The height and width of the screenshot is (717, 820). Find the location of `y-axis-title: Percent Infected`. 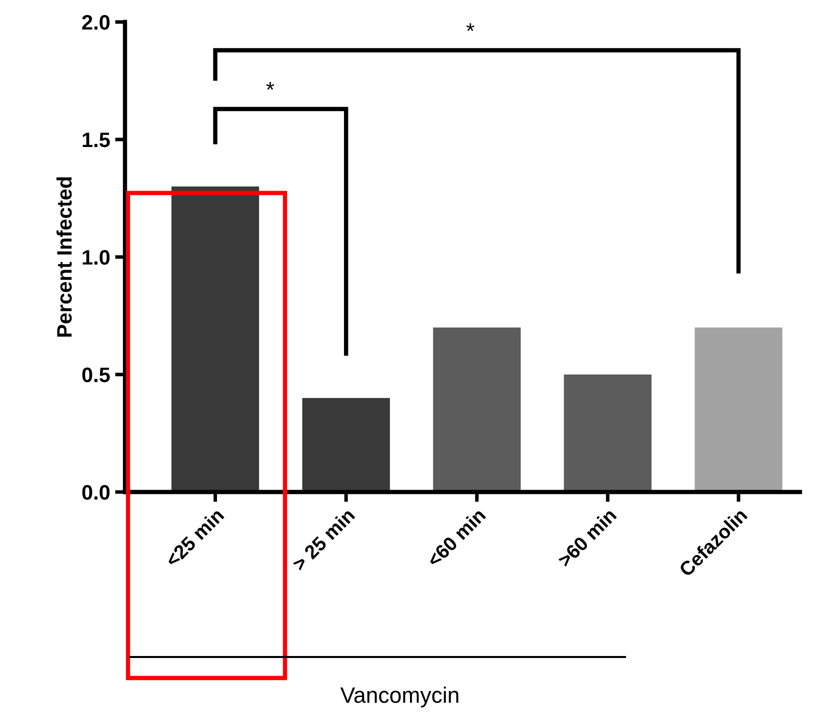

y-axis-title: Percent Infected is located at coordinates (64, 257).